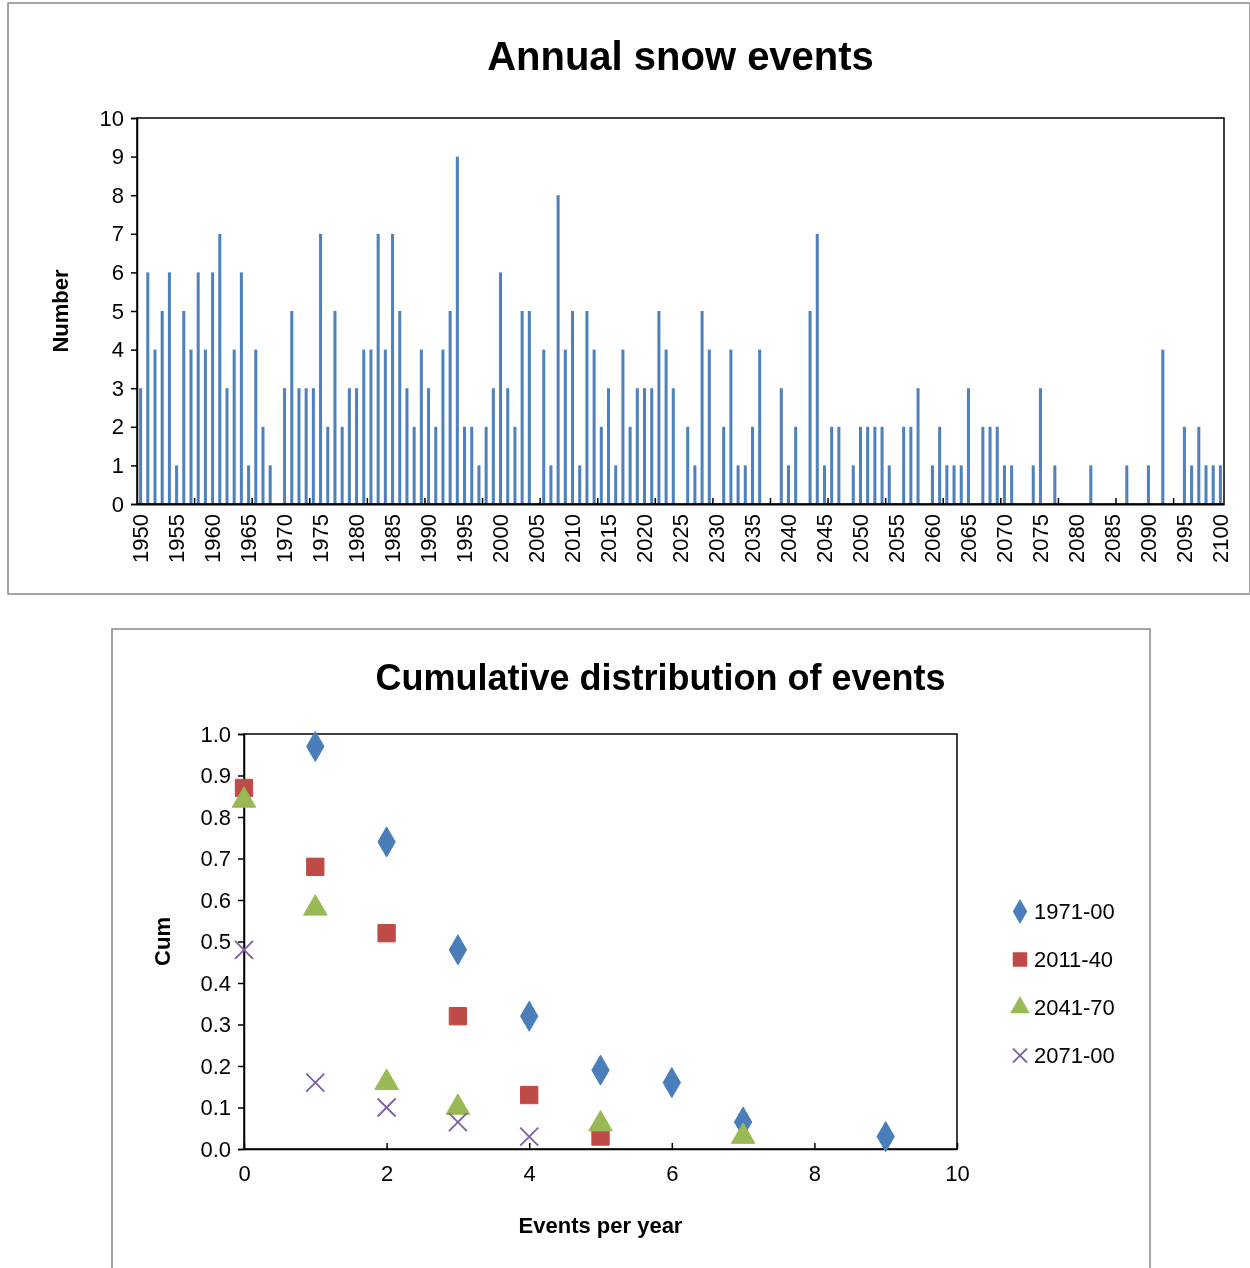 Image resolution: width=1250 pixels, height=1268 pixels. What do you see at coordinates (1041, 538) in the screenshot?
I see `x-tick-label: 2075` at bounding box center [1041, 538].